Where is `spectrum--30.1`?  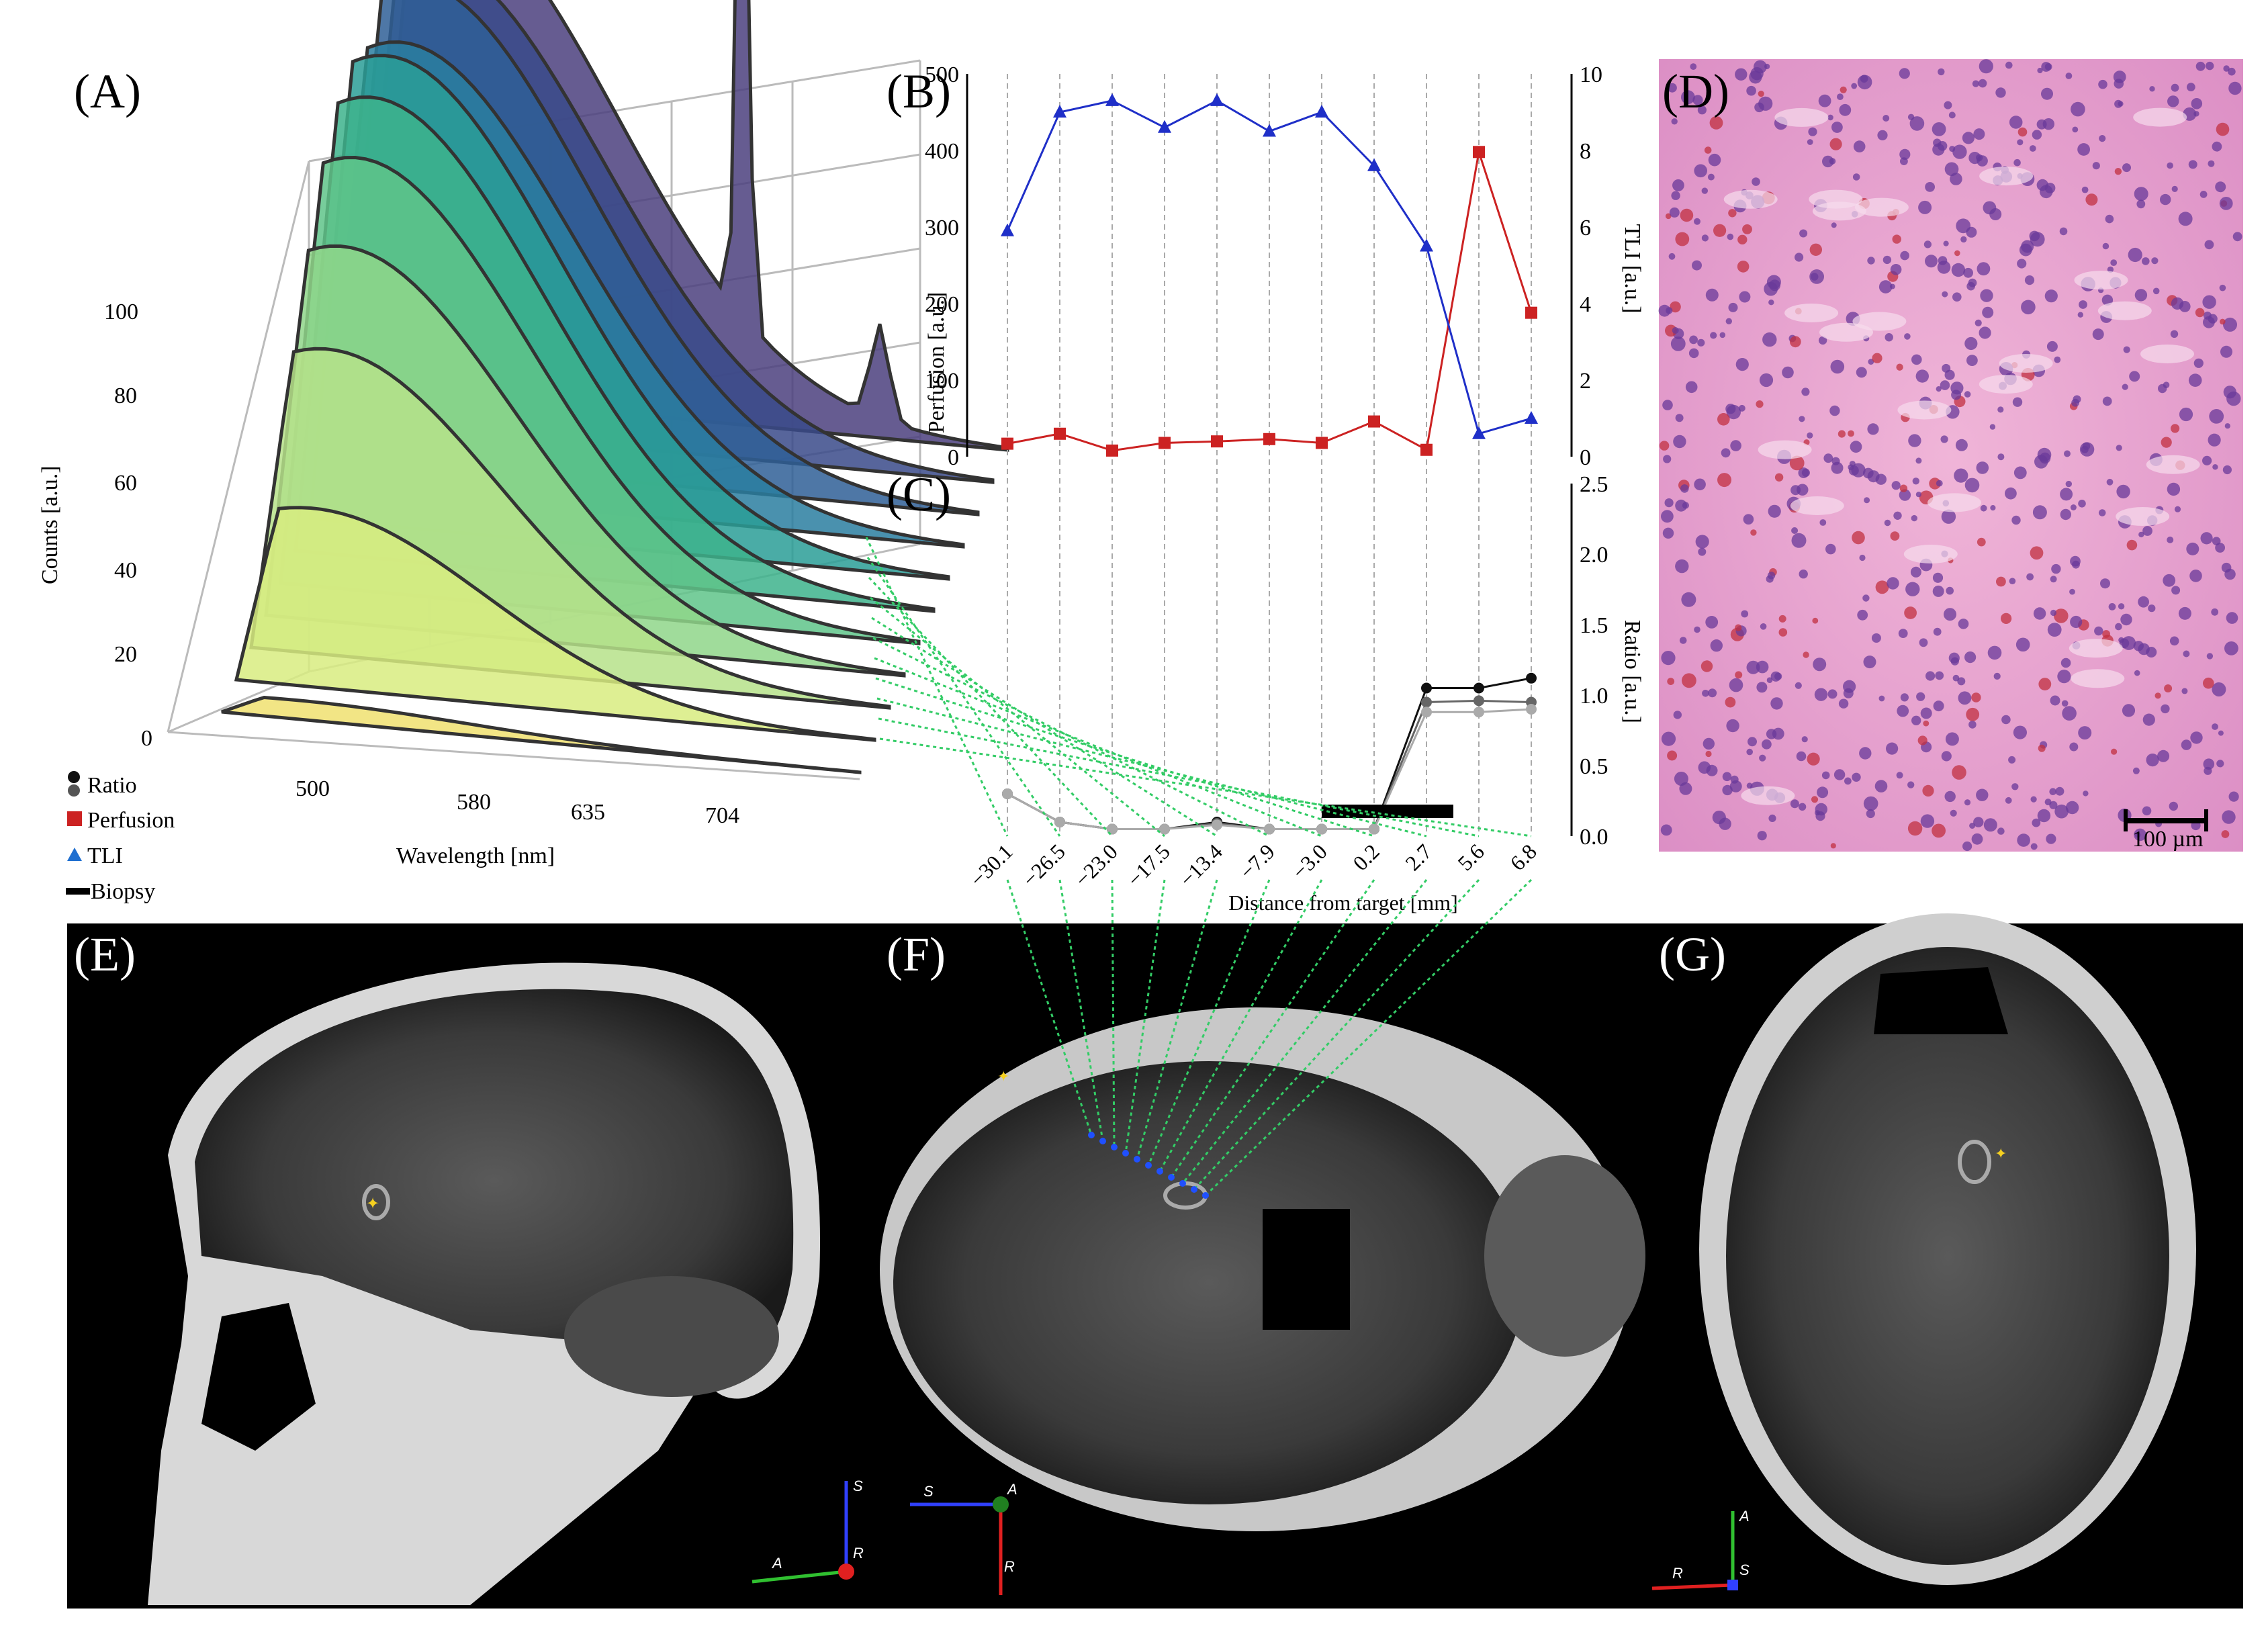 spectrum--30.1 is located at coordinates (541, 735).